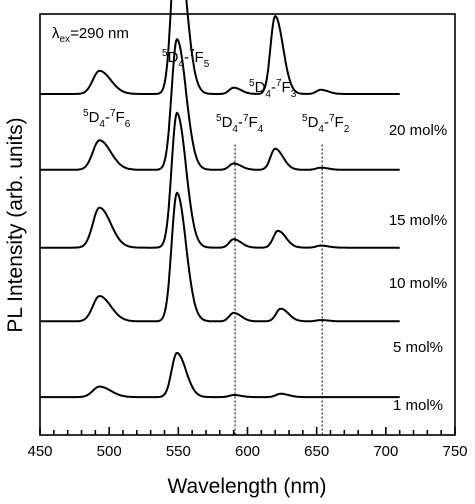  Describe the element at coordinates (418, 220) in the screenshot. I see `series-label-15mol: 15 mol%` at that location.